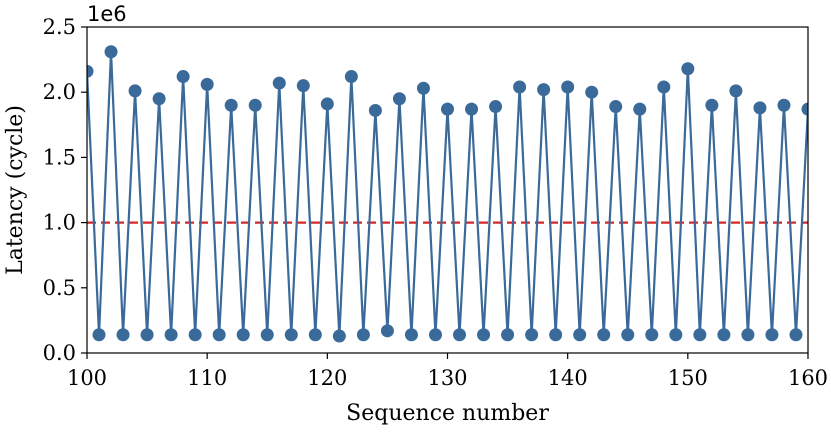 The image size is (831, 432). I want to click on x-tick-label: 110, so click(207, 378).